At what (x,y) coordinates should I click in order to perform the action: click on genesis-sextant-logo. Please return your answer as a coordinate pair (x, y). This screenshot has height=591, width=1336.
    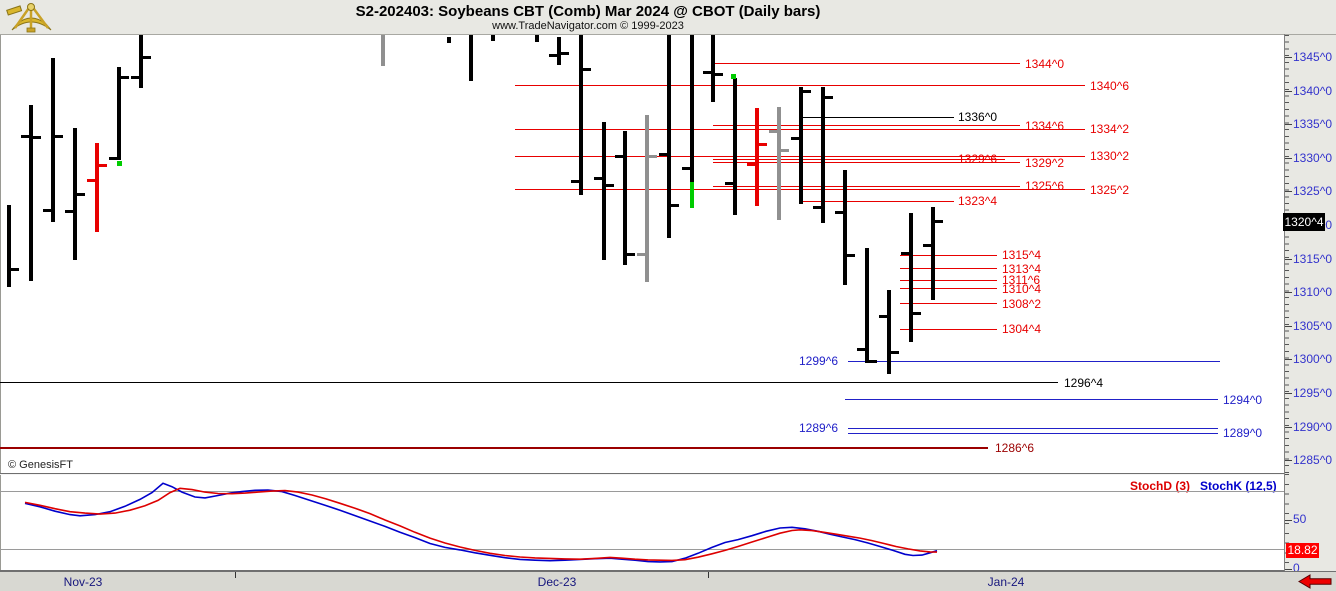
    Looking at the image, I should click on (29, 18).